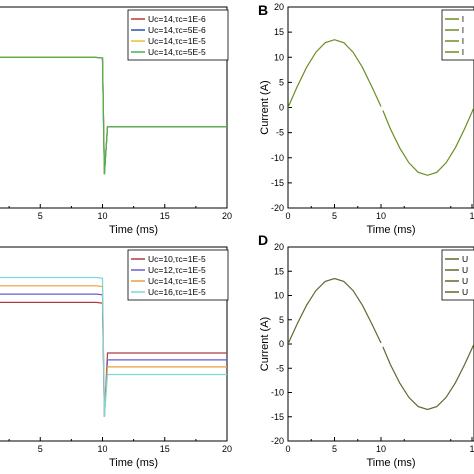 The image size is (474, 474). I want to click on legend-label: Uc=14,τc=1E-6, so click(177, 19).